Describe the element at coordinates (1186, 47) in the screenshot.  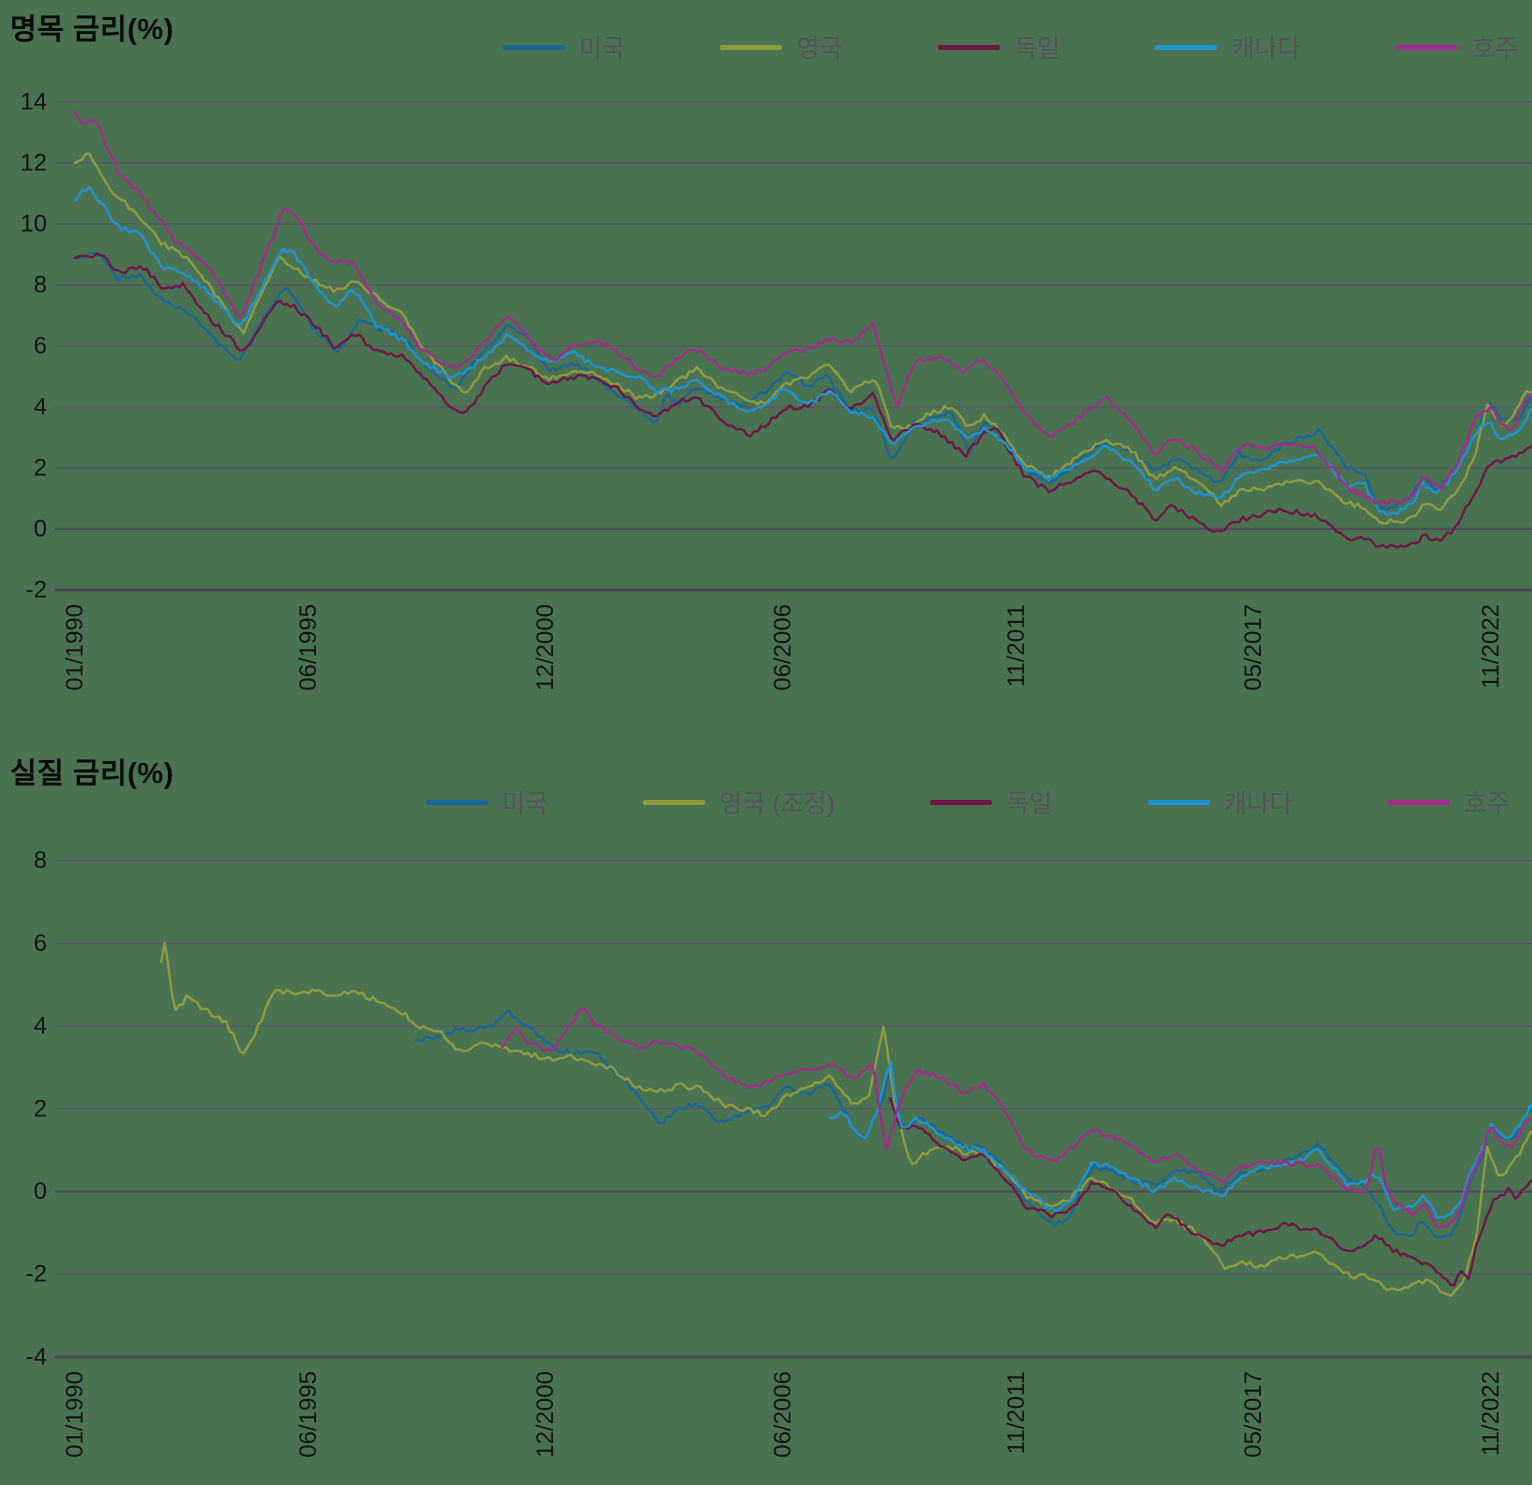
I see `nominal-legend-swatch-ca` at that location.